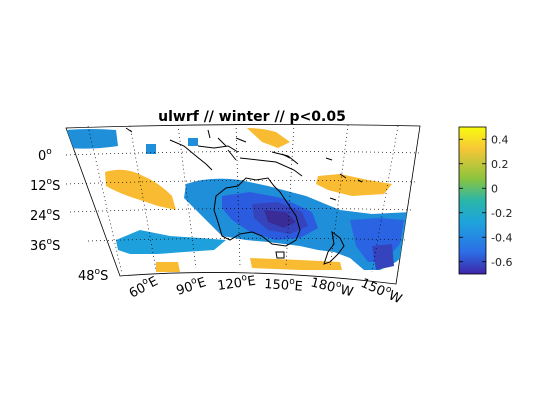 The height and width of the screenshot is (420, 560). I want to click on lat-label: 24oS, so click(45, 215).